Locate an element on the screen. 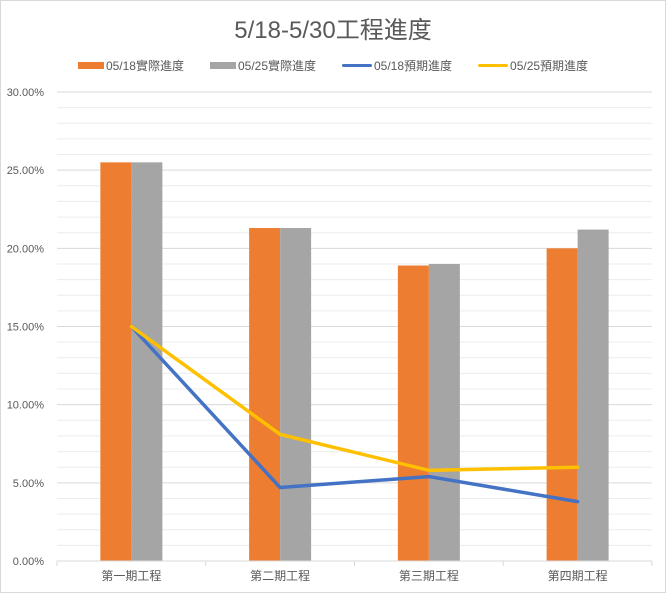 The height and width of the screenshot is (593, 666). y-tick-label: 5.00% is located at coordinates (28, 484).